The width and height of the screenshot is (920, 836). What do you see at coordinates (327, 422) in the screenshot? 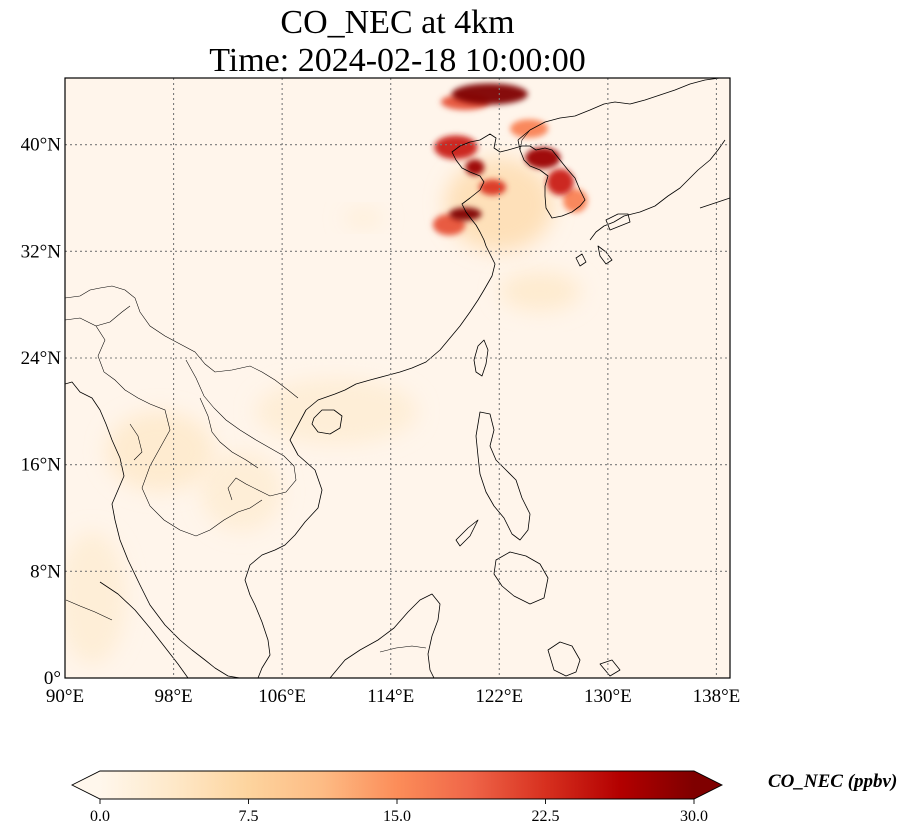
I see `hainan-island` at bounding box center [327, 422].